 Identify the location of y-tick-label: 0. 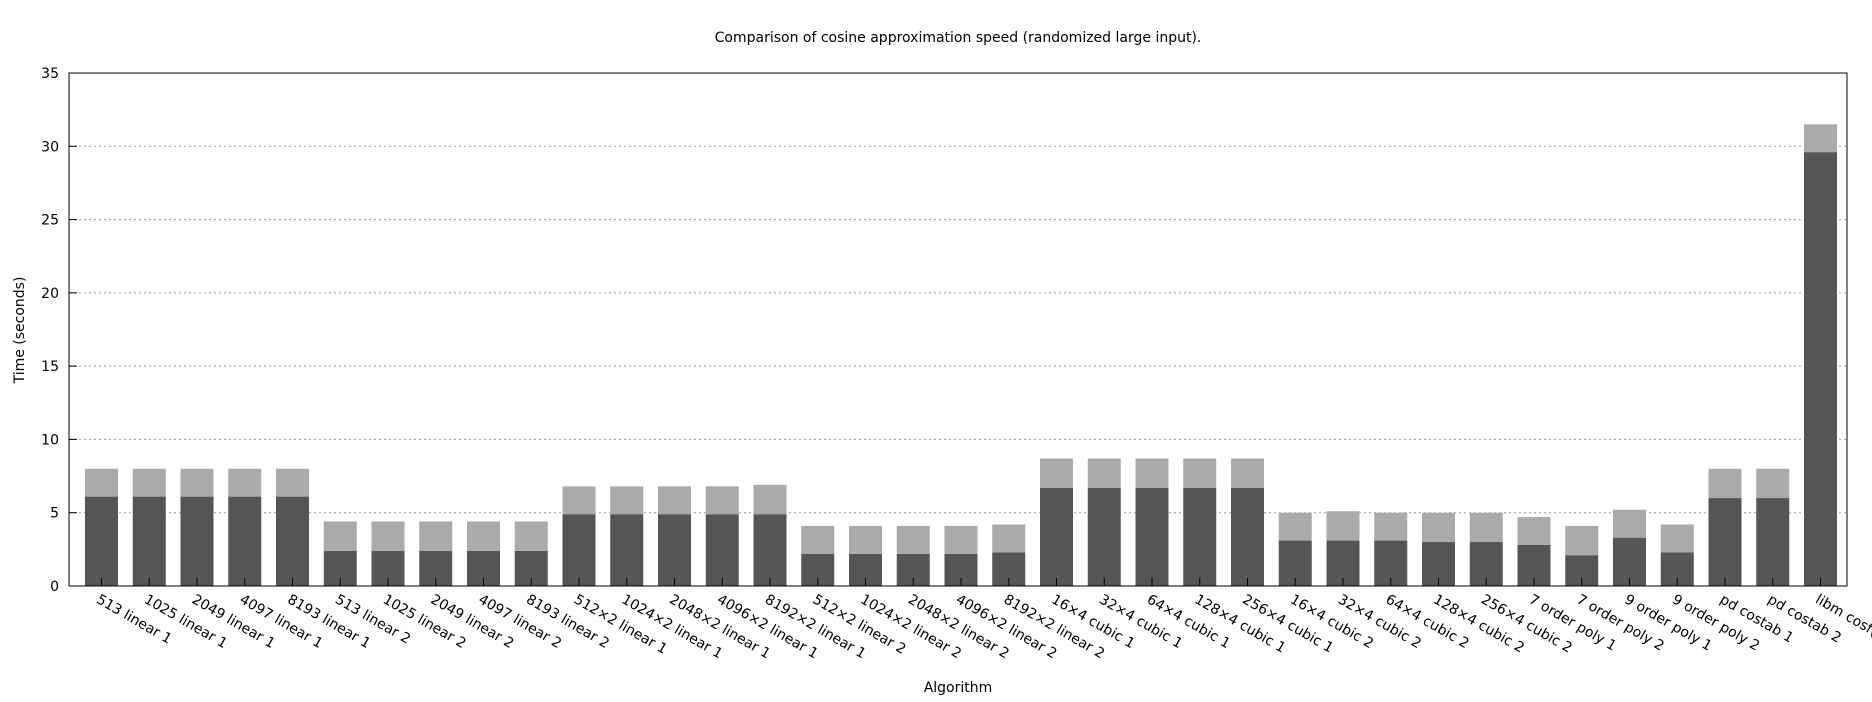
(54, 587).